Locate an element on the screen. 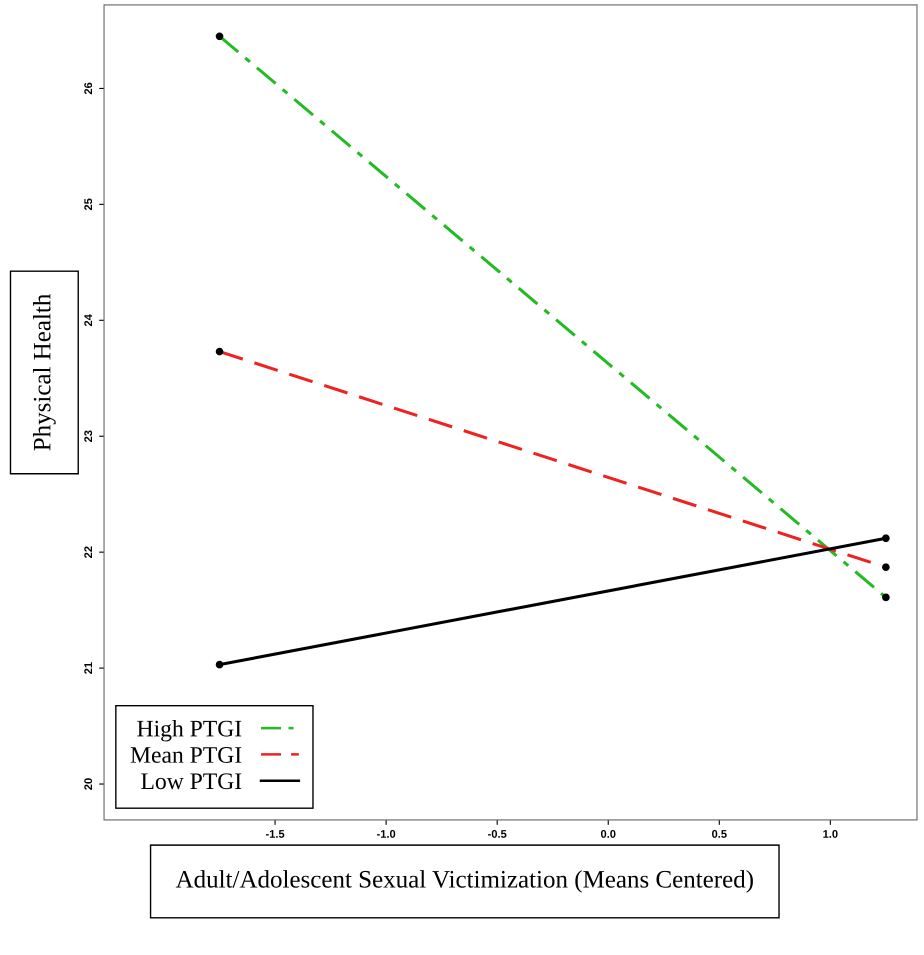 This screenshot has width=924, height=955. x-tick-label: 0.5 is located at coordinates (719, 834).